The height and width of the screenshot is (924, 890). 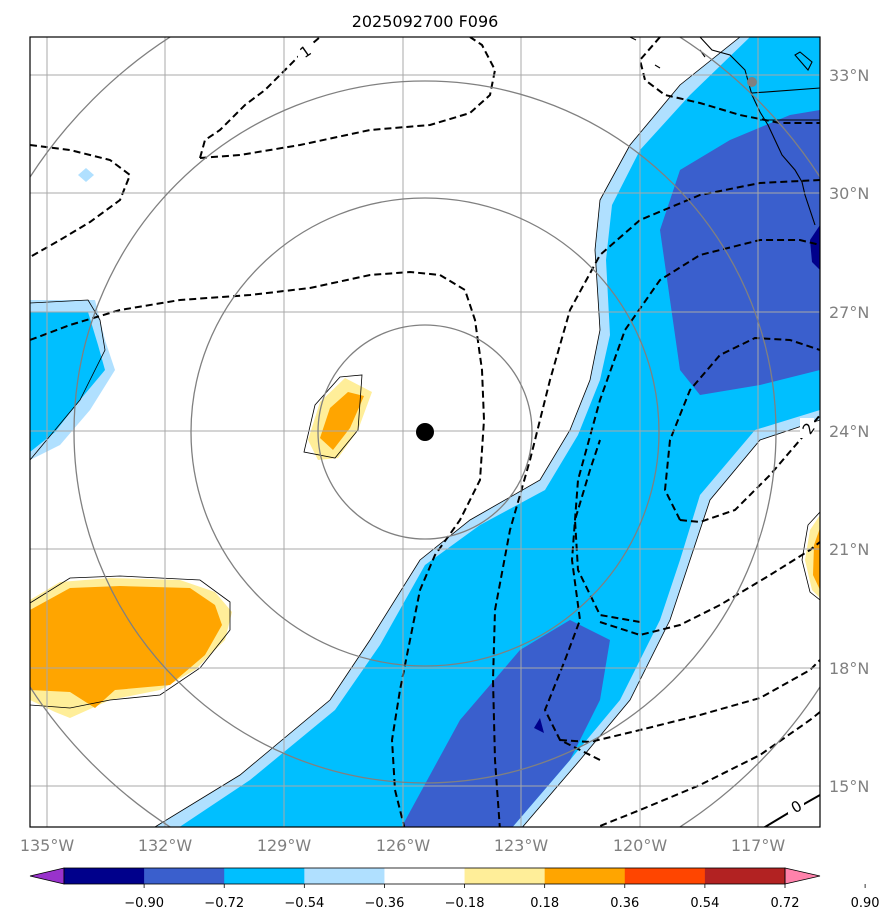 What do you see at coordinates (704, 903) in the screenshot?
I see `colorbar-label: 0.54` at bounding box center [704, 903].